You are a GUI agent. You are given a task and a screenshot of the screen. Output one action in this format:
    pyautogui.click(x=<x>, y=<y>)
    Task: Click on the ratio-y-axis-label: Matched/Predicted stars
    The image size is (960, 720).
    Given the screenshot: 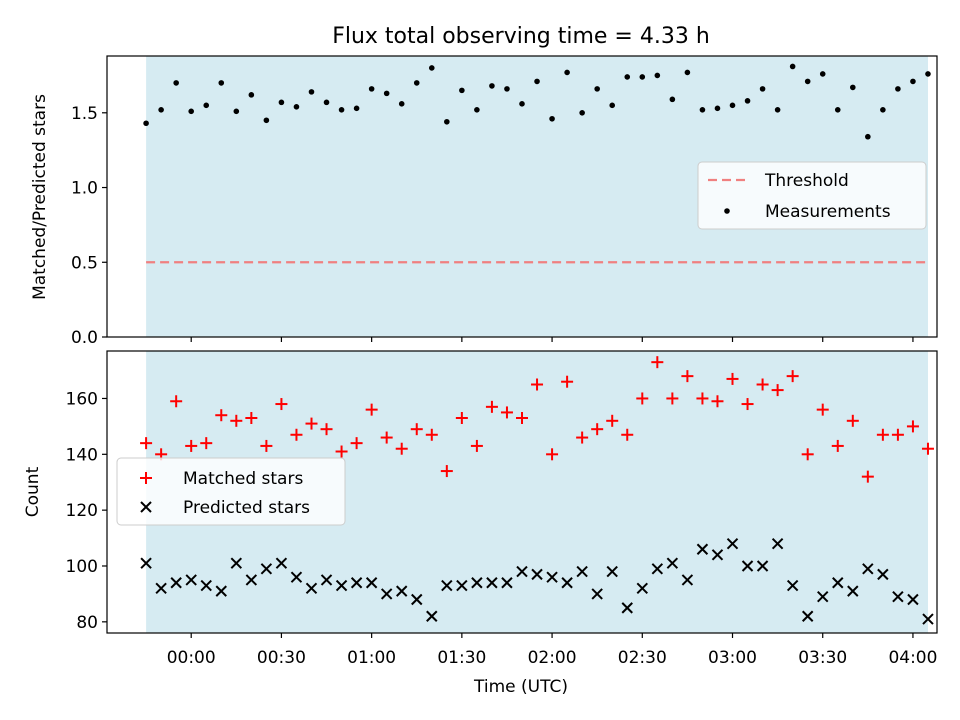 What is the action you would take?
    pyautogui.click(x=40, y=197)
    